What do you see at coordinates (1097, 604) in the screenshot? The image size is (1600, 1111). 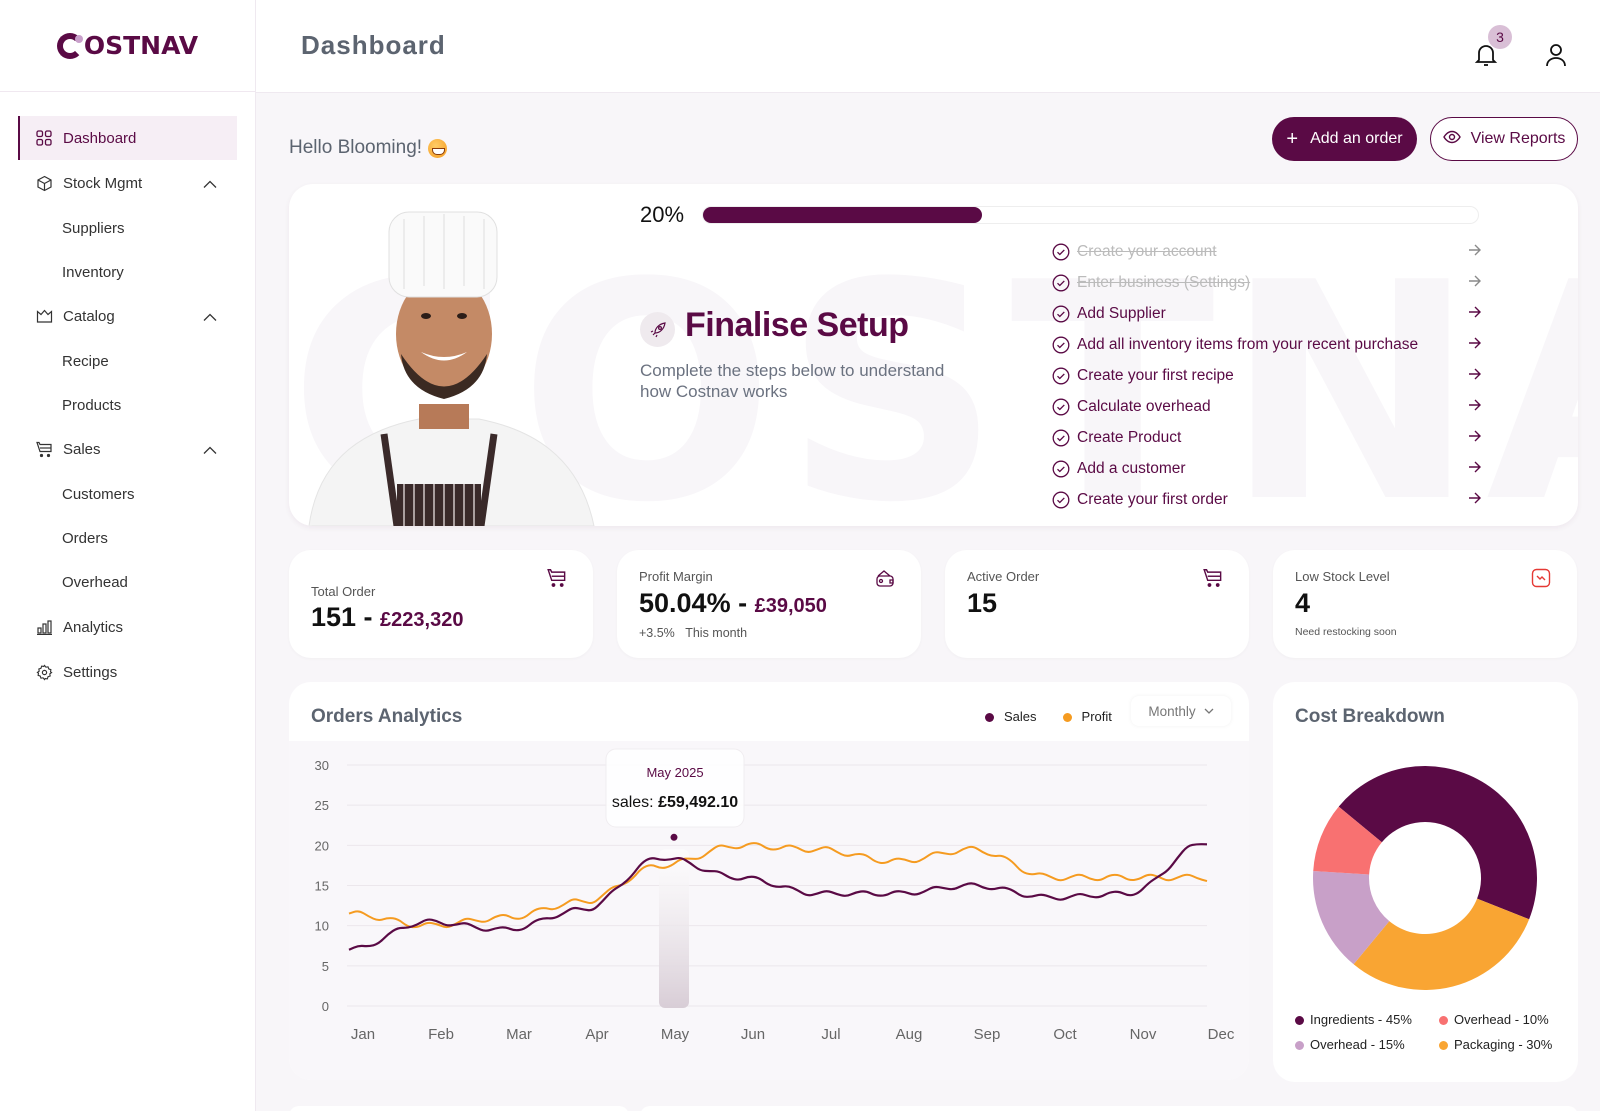 I see `stat-card-active-order: Active Order 15` at bounding box center [1097, 604].